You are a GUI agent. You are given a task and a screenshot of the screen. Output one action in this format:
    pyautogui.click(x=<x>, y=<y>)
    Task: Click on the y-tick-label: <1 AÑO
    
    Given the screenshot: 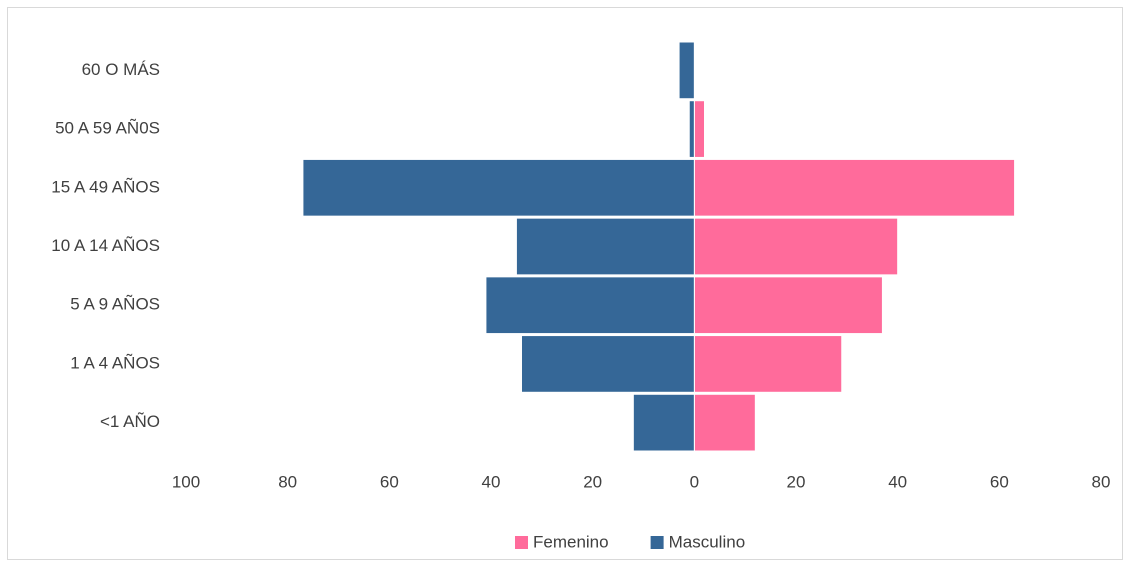 What is the action you would take?
    pyautogui.click(x=130, y=421)
    